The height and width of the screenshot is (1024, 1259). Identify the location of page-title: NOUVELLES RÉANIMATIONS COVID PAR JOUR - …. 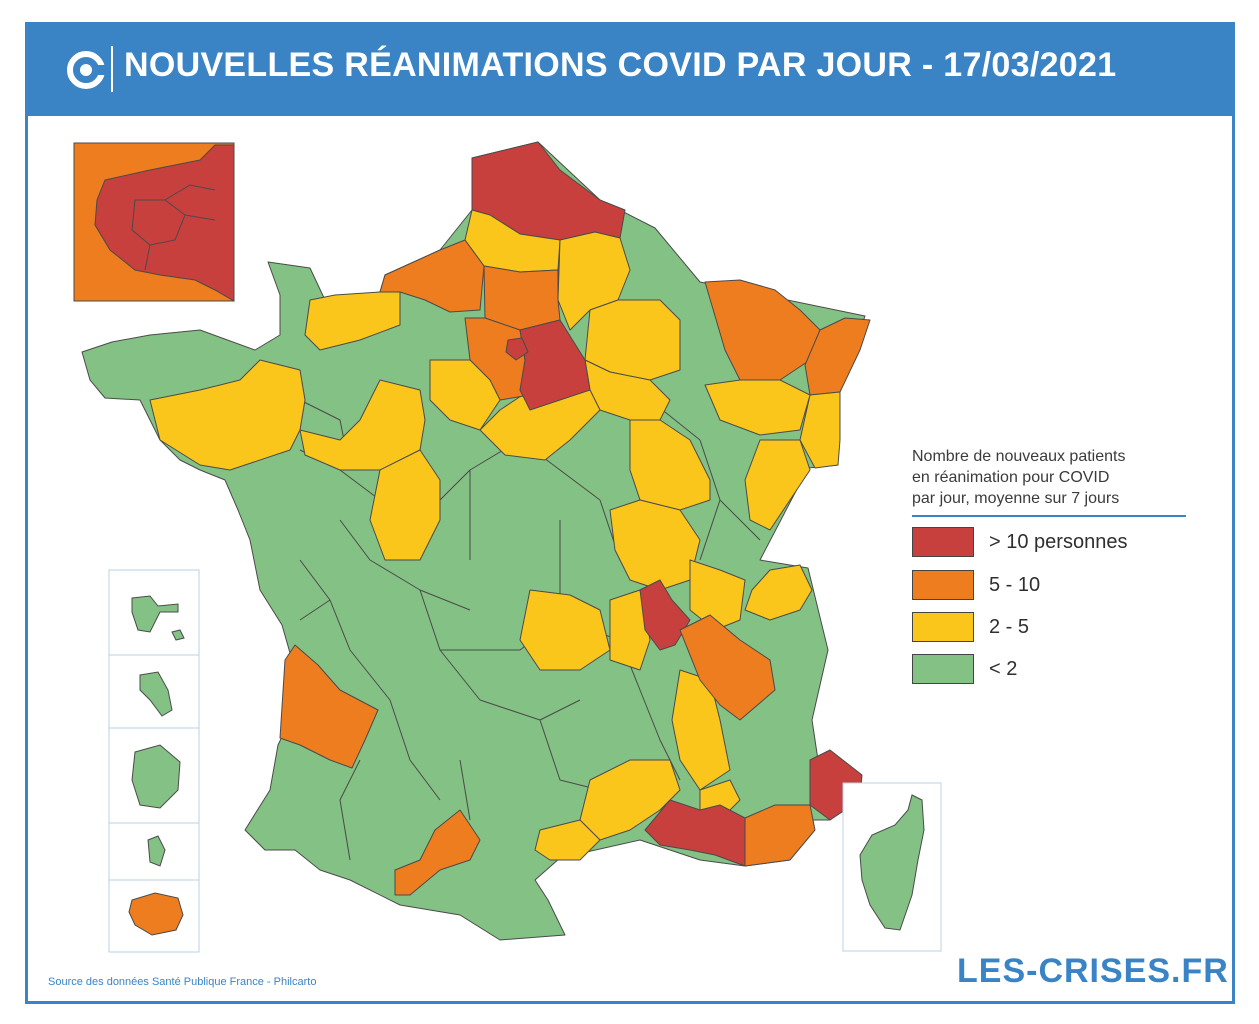
(620, 65).